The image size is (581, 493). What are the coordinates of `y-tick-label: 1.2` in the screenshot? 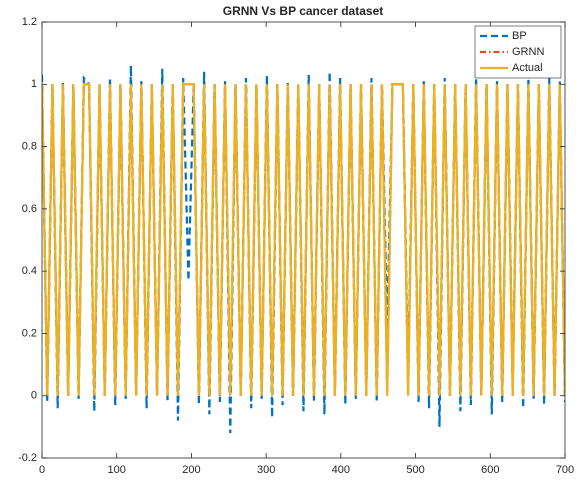 It's located at (29, 22).